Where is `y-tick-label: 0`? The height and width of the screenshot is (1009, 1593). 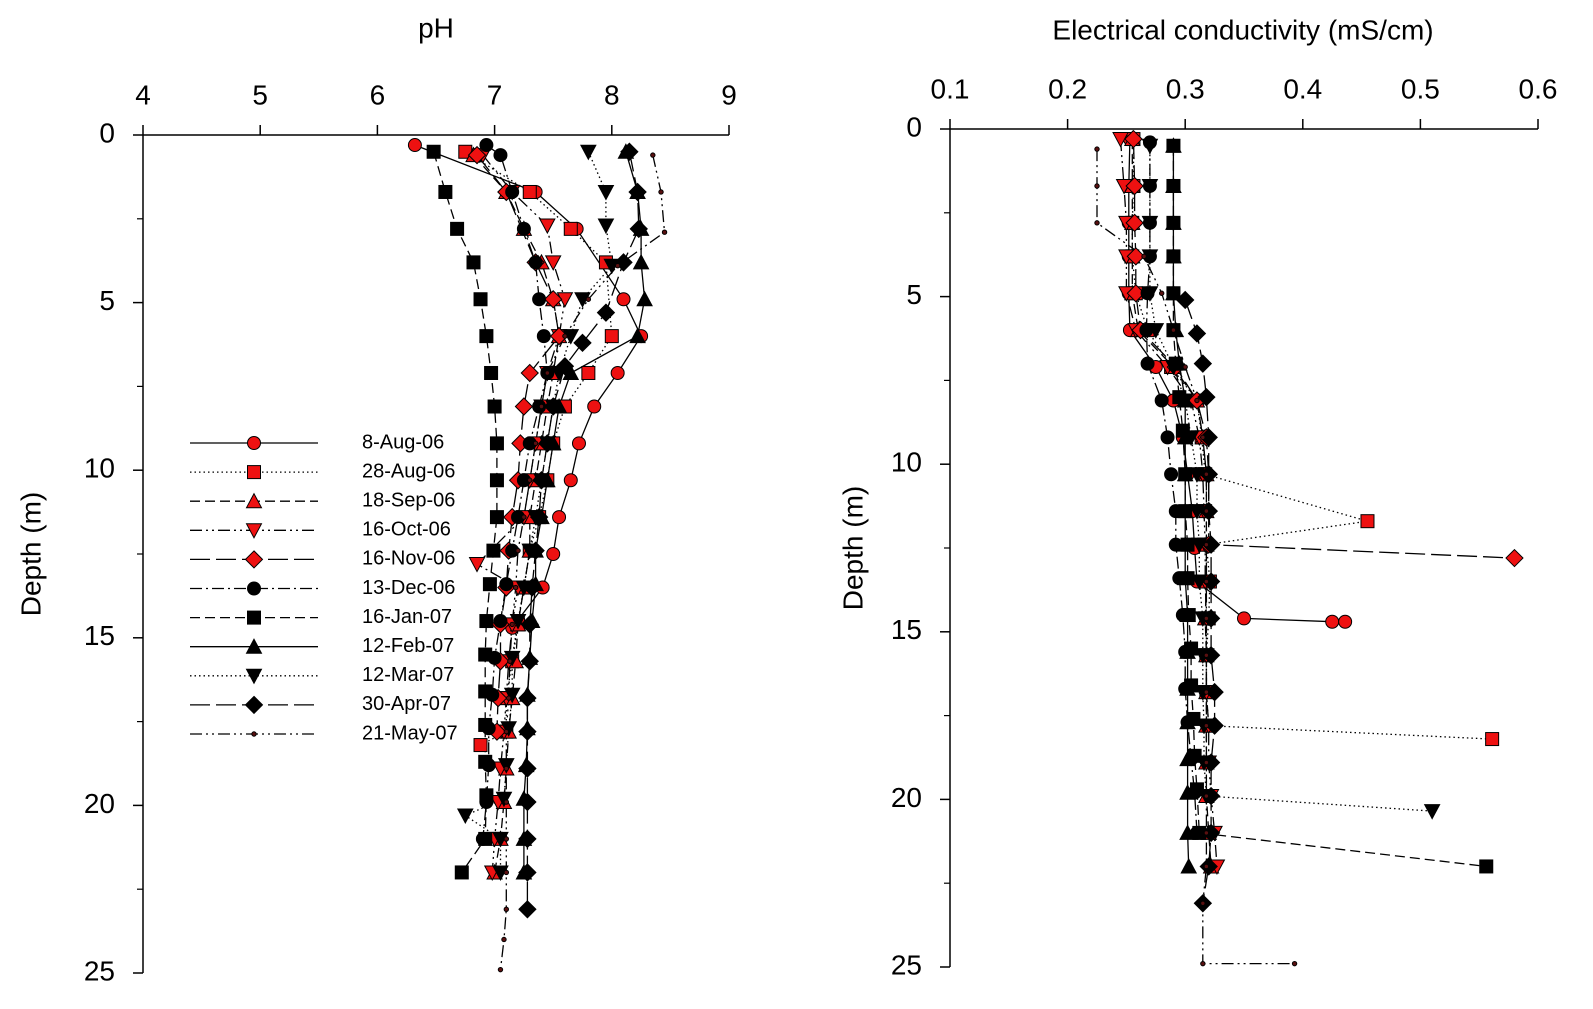
y-tick-label: 0 is located at coordinates (107, 132).